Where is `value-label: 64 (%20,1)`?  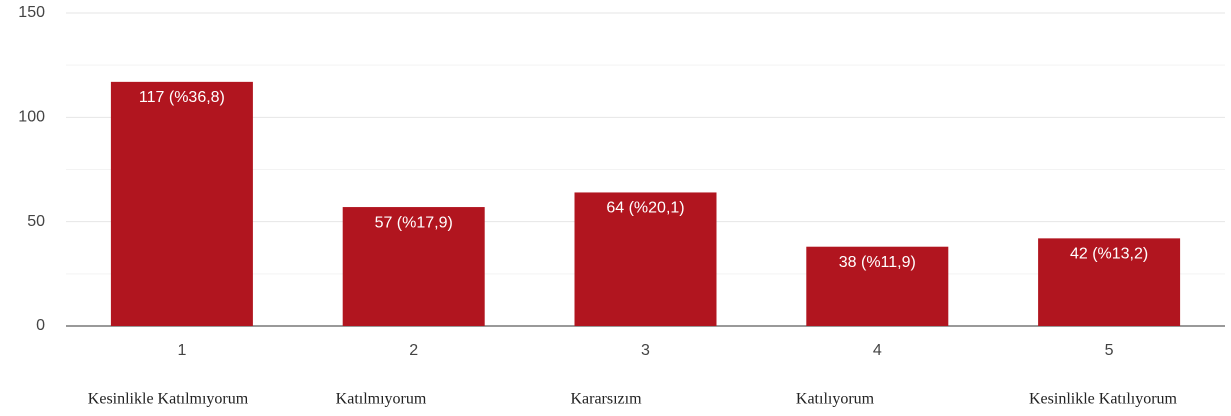 value-label: 64 (%20,1) is located at coordinates (645, 208).